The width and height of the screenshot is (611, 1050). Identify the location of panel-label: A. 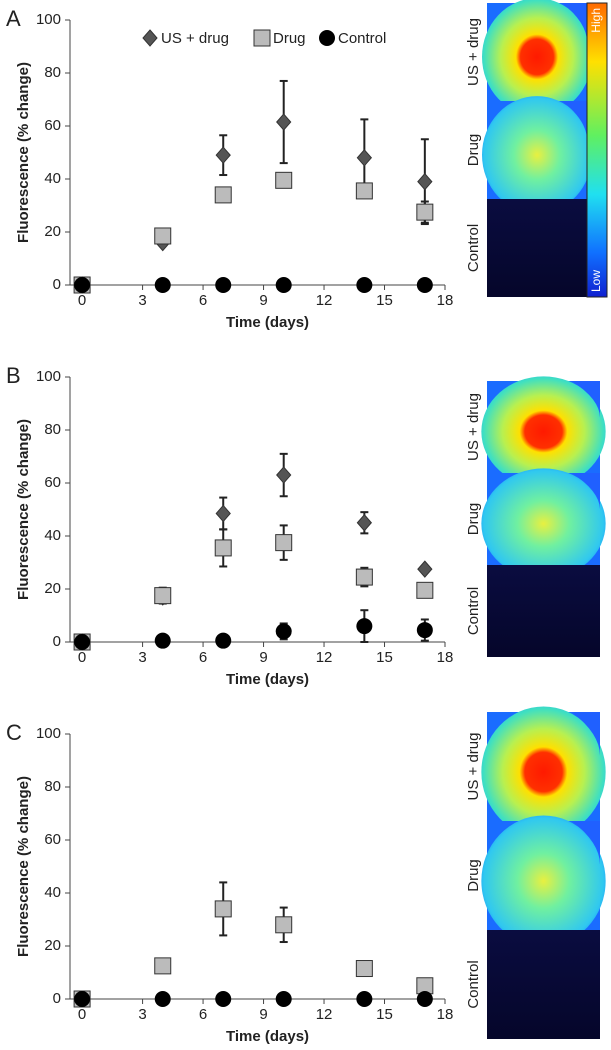
(13, 18).